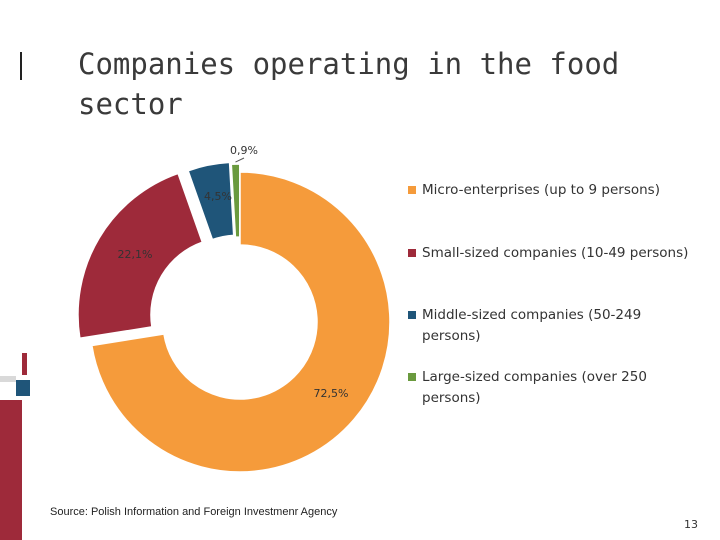 The height and width of the screenshot is (540, 720). Describe the element at coordinates (218, 196) in the screenshot. I see `data-label-middle: 4,5%` at that location.